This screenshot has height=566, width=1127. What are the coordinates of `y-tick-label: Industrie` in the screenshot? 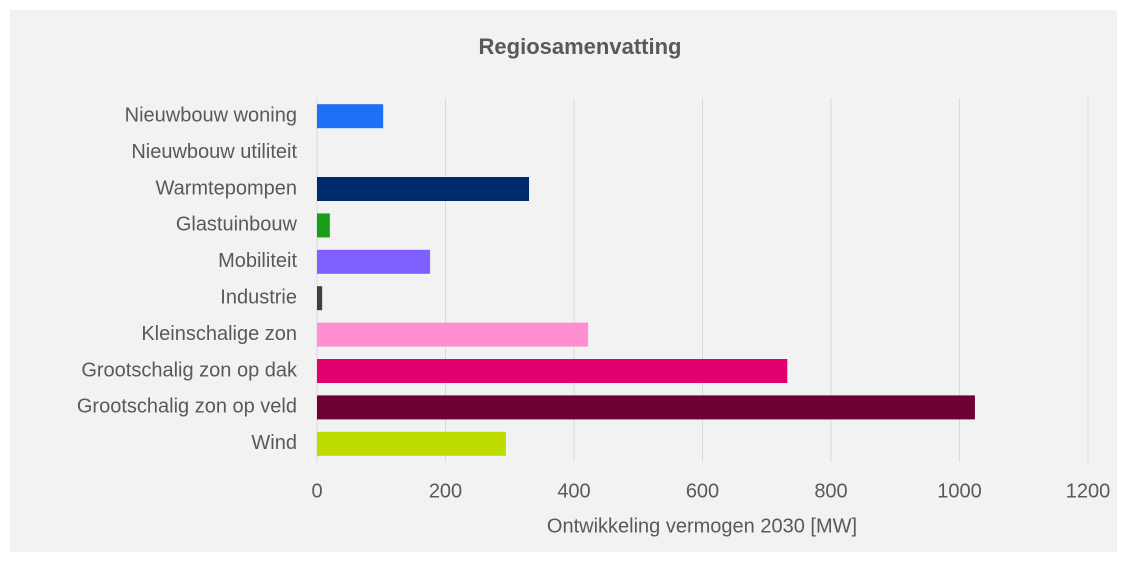 It's located at (258, 297).